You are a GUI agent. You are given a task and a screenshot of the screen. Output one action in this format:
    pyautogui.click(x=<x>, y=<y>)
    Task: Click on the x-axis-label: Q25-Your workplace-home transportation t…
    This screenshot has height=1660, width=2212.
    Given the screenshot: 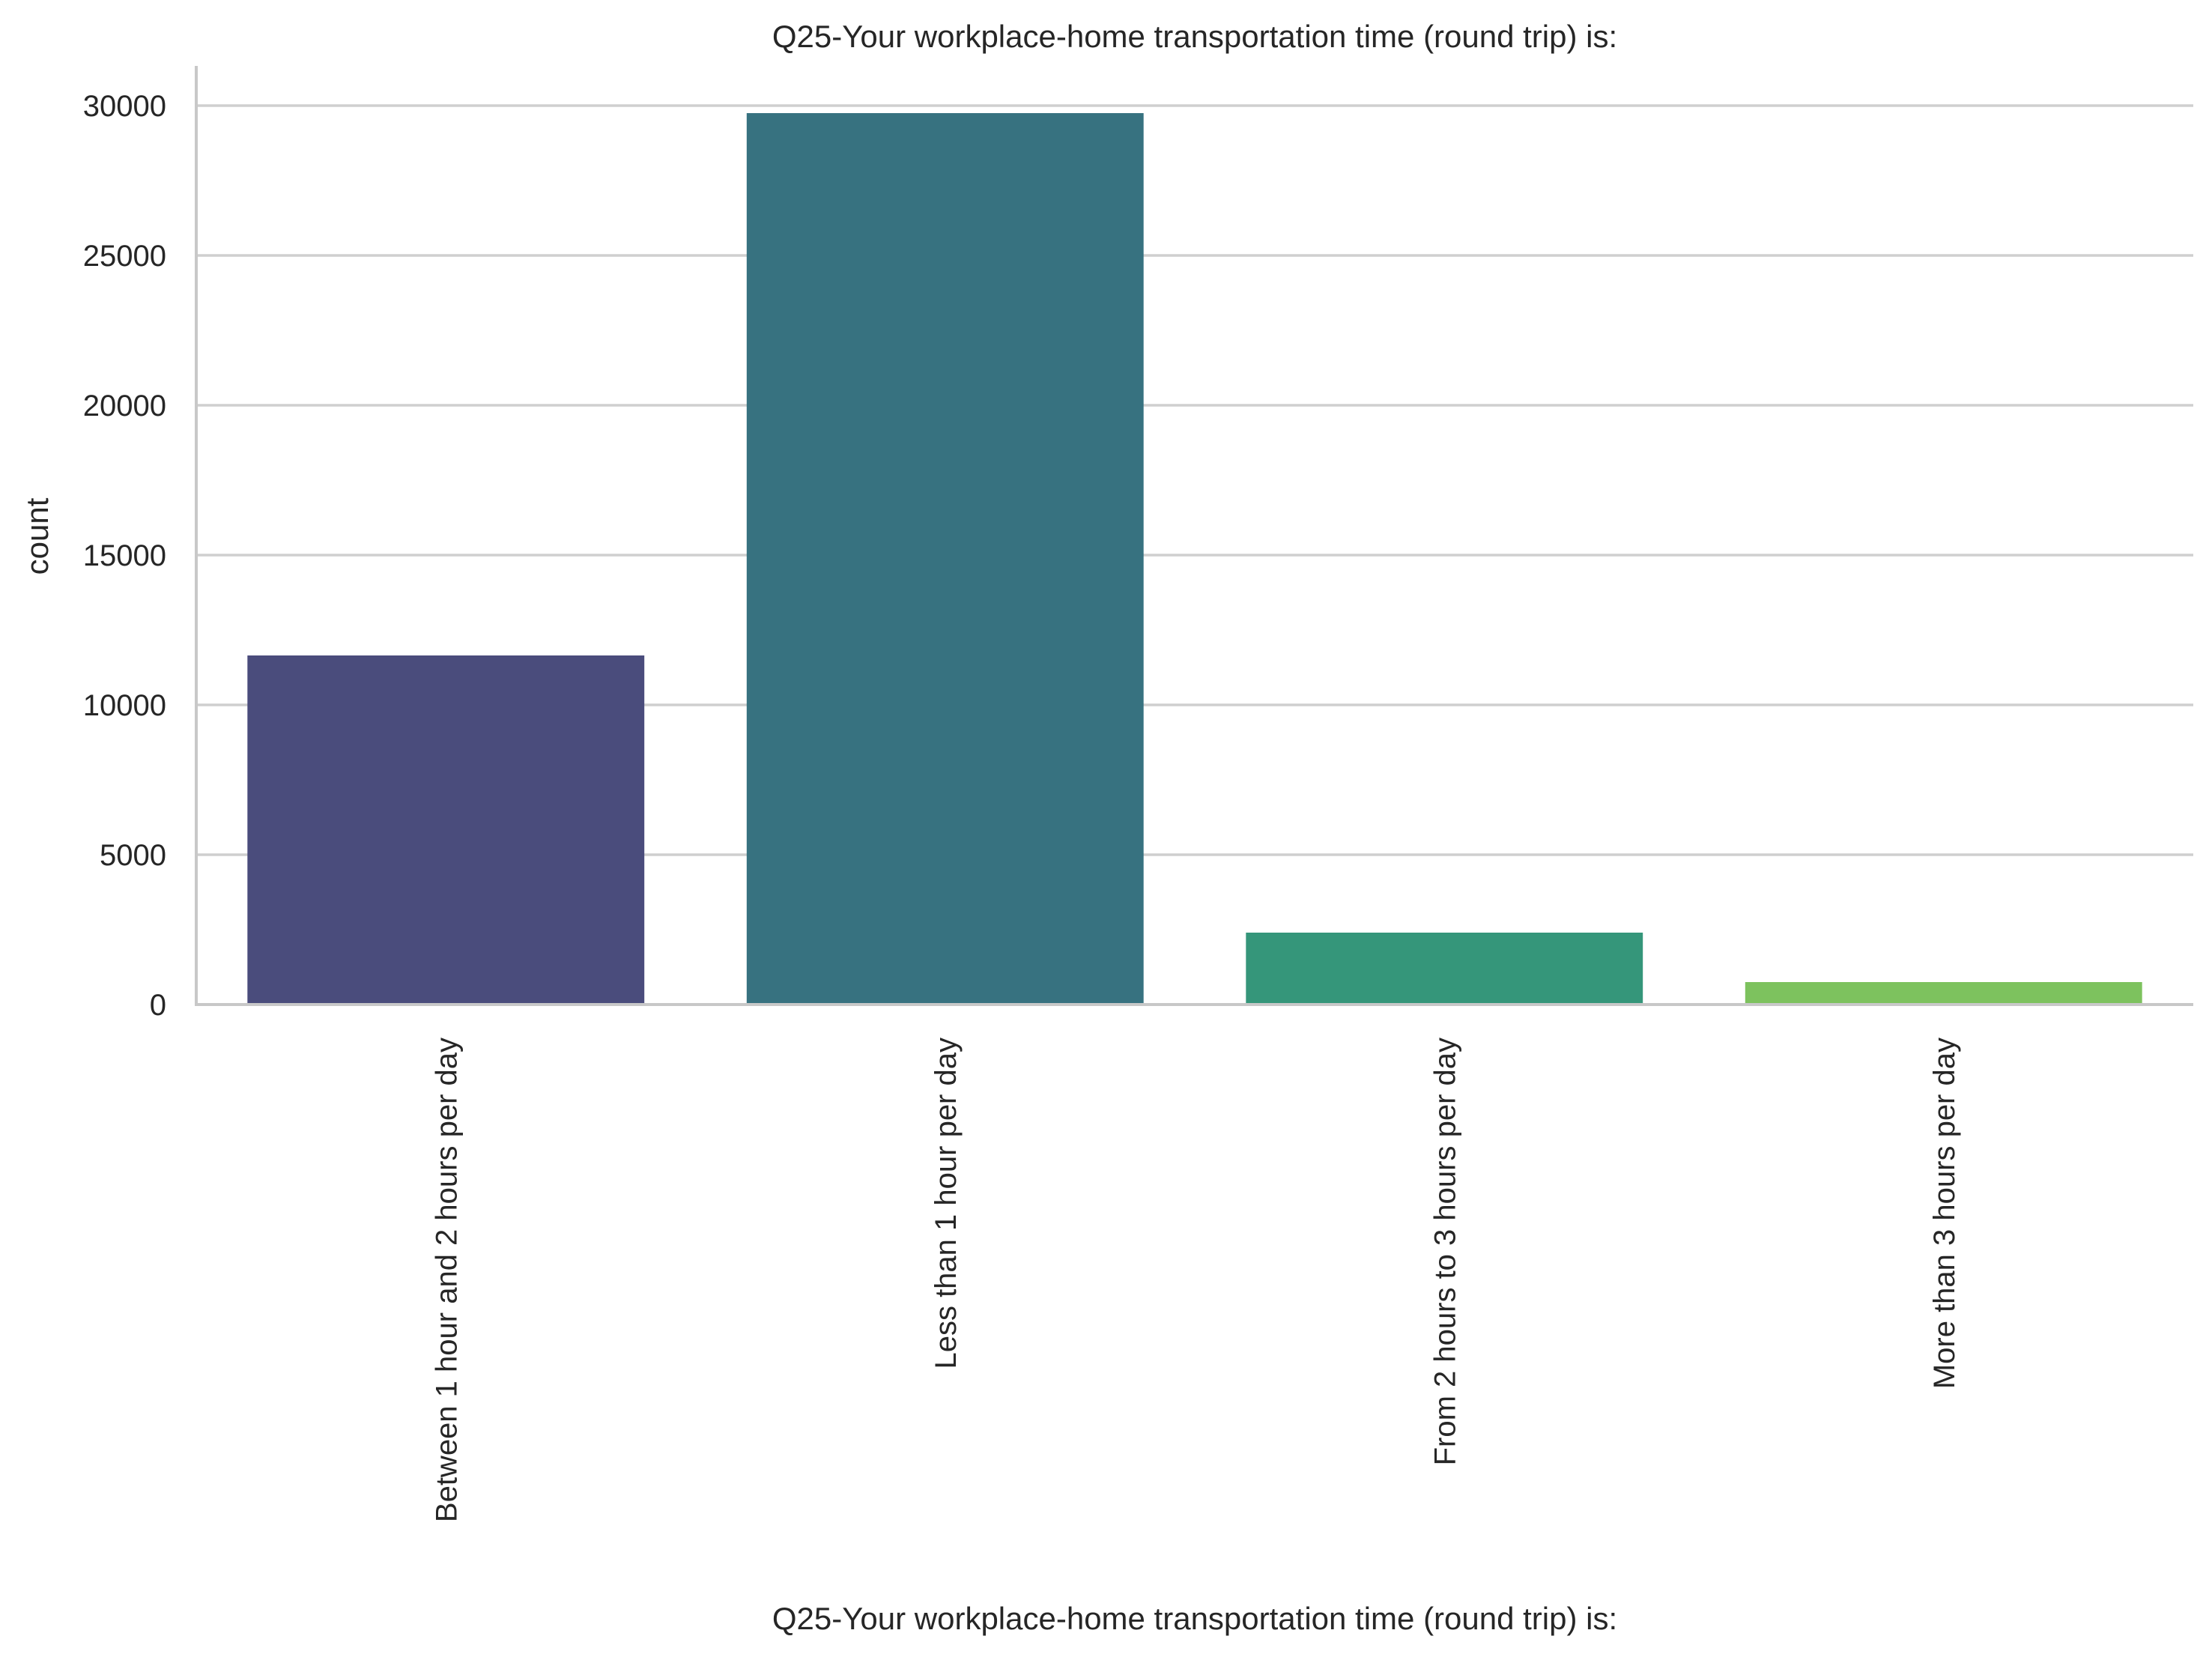 What is the action you would take?
    pyautogui.click(x=1194, y=1618)
    